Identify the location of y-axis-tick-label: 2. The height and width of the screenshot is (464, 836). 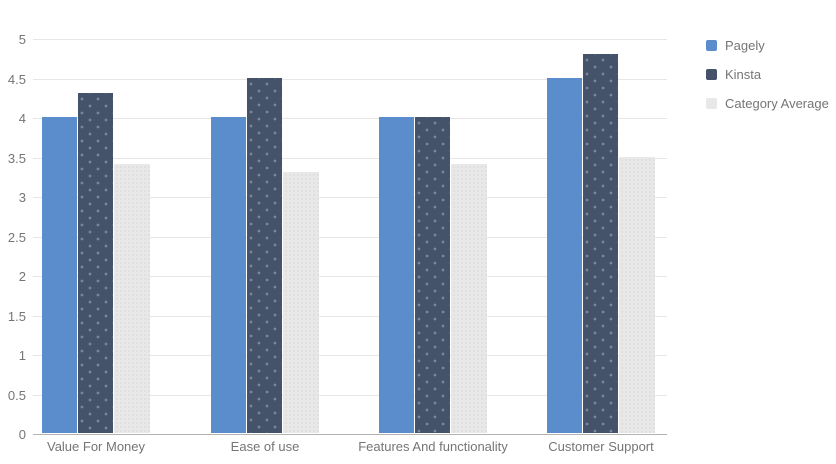
(22, 276).